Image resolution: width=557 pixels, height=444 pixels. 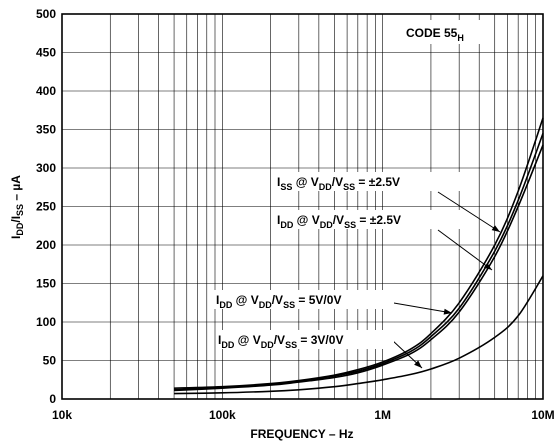 What do you see at coordinates (447, 311) in the screenshot?
I see `arrow-idd-5v-head` at bounding box center [447, 311].